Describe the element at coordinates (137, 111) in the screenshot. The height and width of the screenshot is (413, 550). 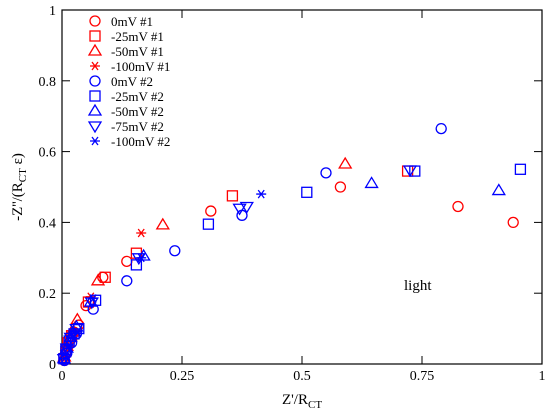
I see `legend-label: -50mV #2` at that location.